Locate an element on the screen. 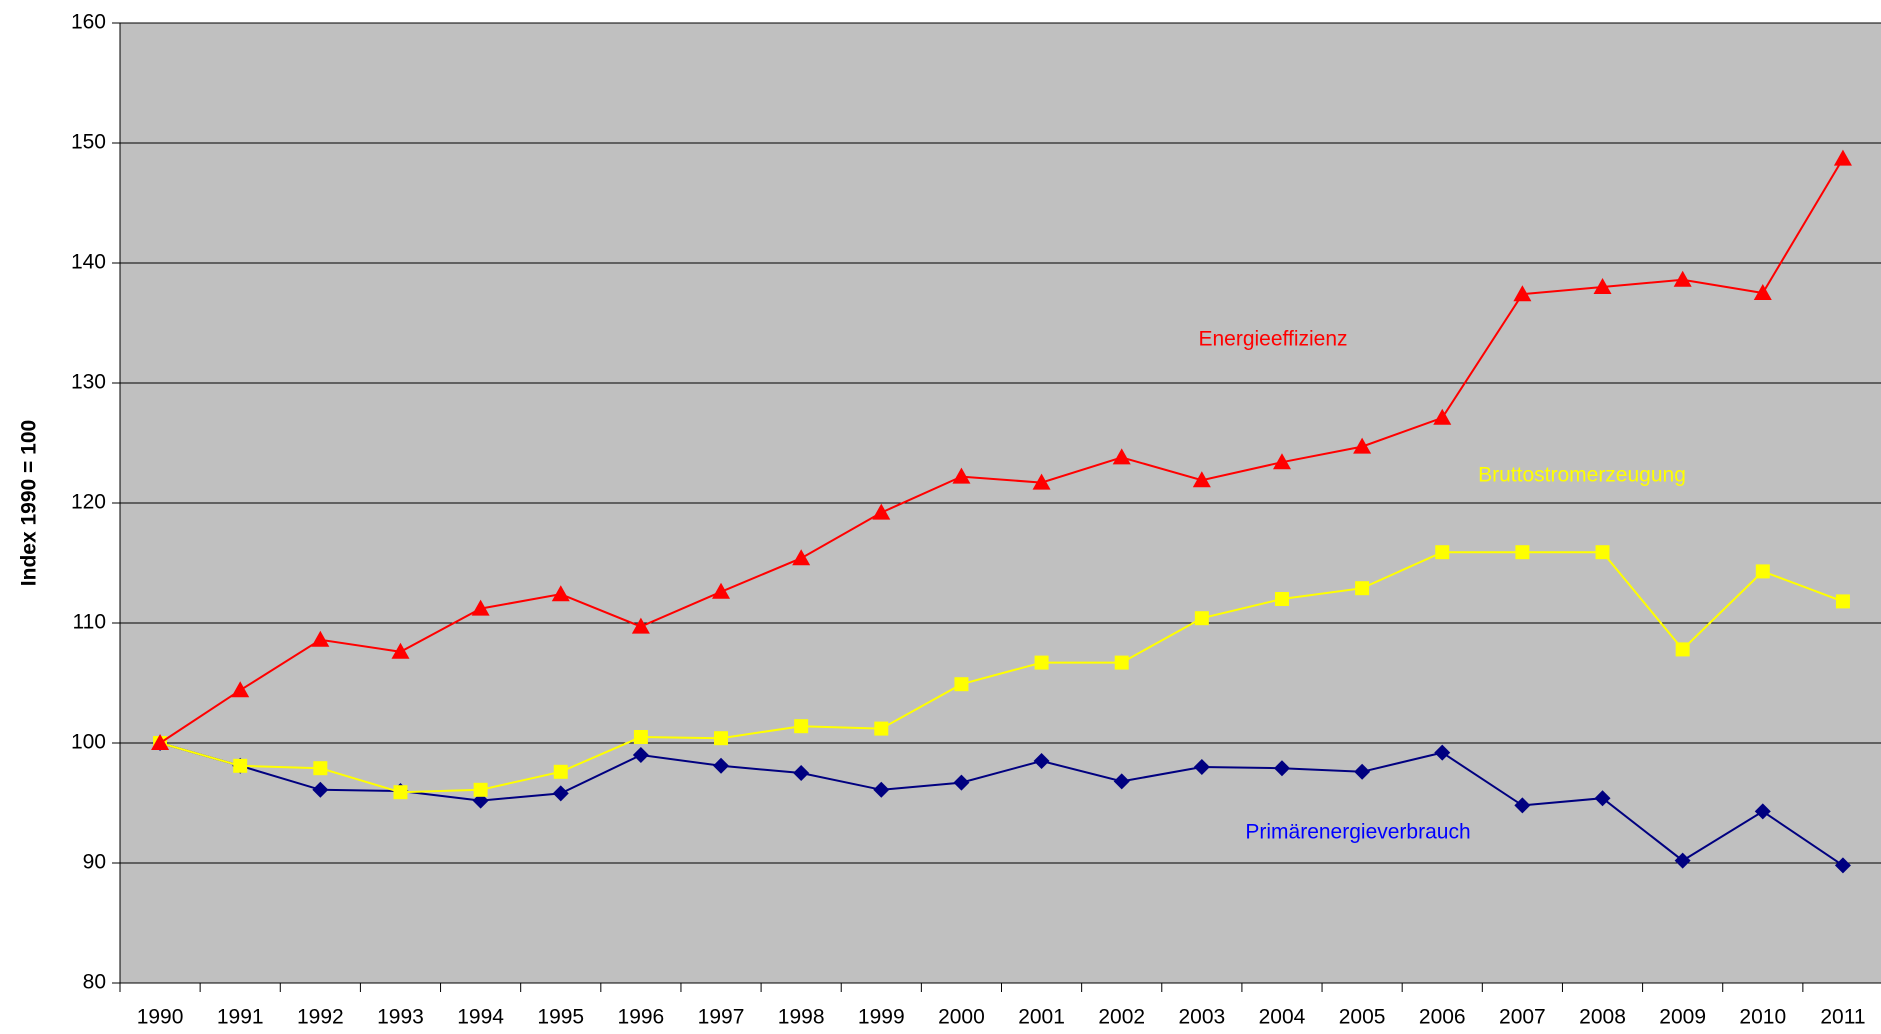 This screenshot has height=1034, width=1881. x-tick-label: 2010 is located at coordinates (1762, 1017).